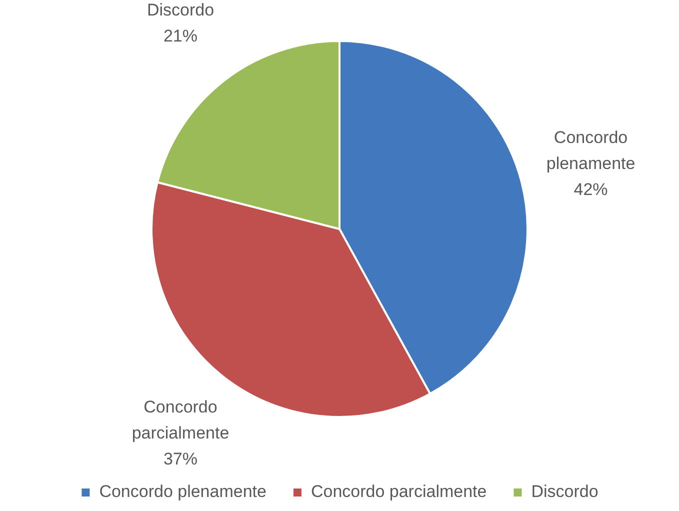 The width and height of the screenshot is (679, 511). I want to click on slice-label: Discordo, so click(180, 10).